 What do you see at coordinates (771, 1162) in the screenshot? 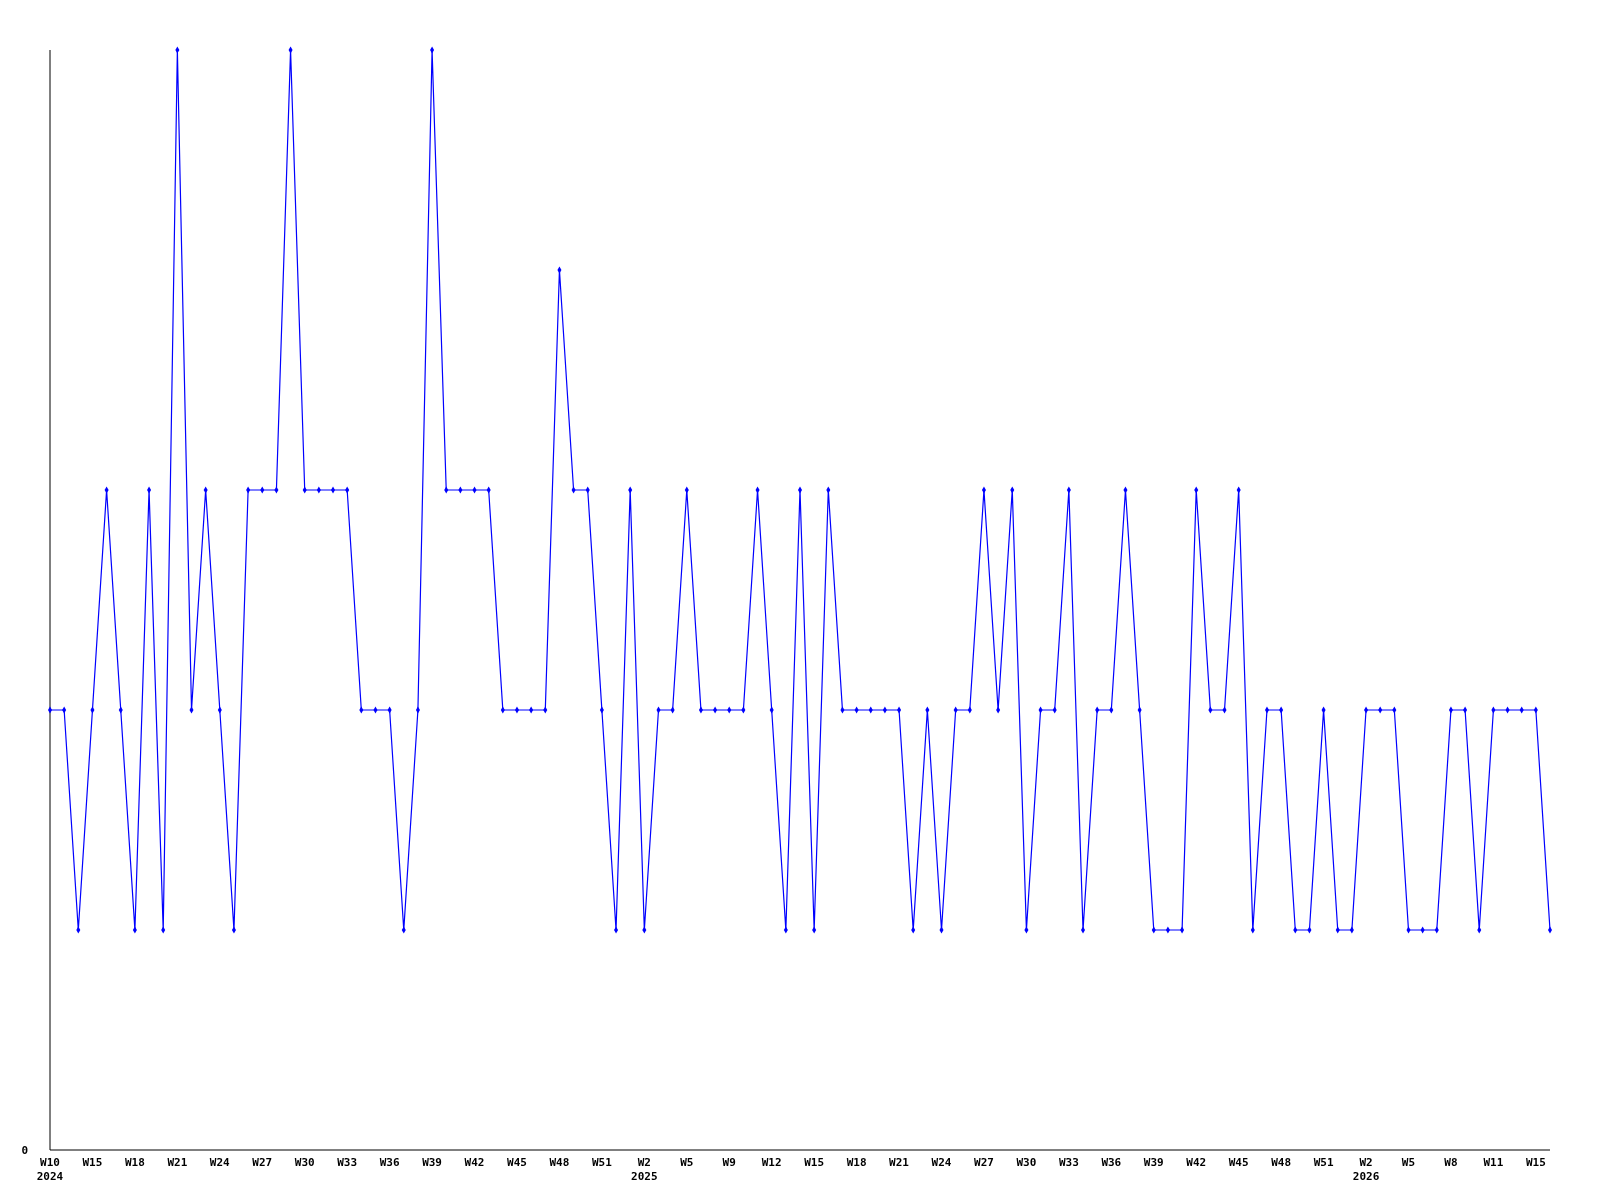
I see `x-tick-label: W12` at bounding box center [771, 1162].